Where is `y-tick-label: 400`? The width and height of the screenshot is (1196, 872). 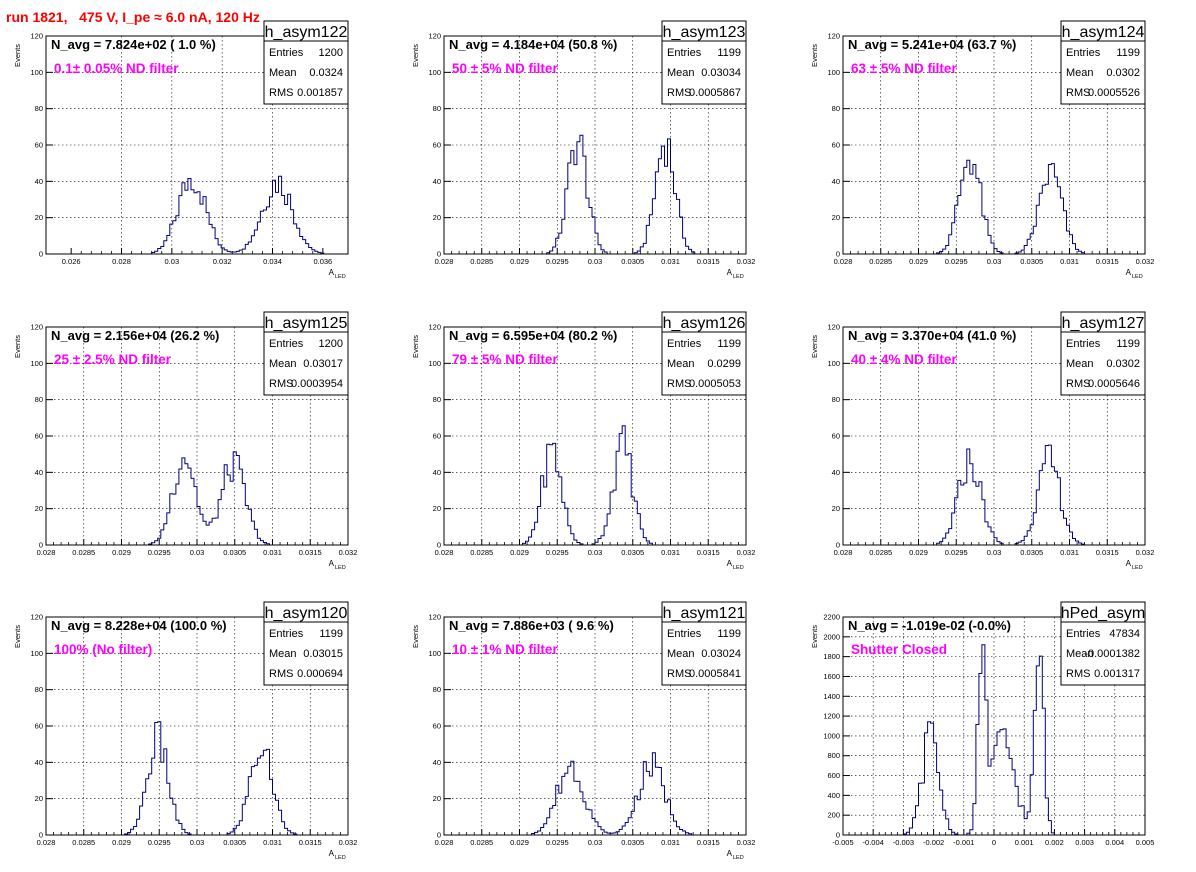 y-tick-label: 400 is located at coordinates (833, 795).